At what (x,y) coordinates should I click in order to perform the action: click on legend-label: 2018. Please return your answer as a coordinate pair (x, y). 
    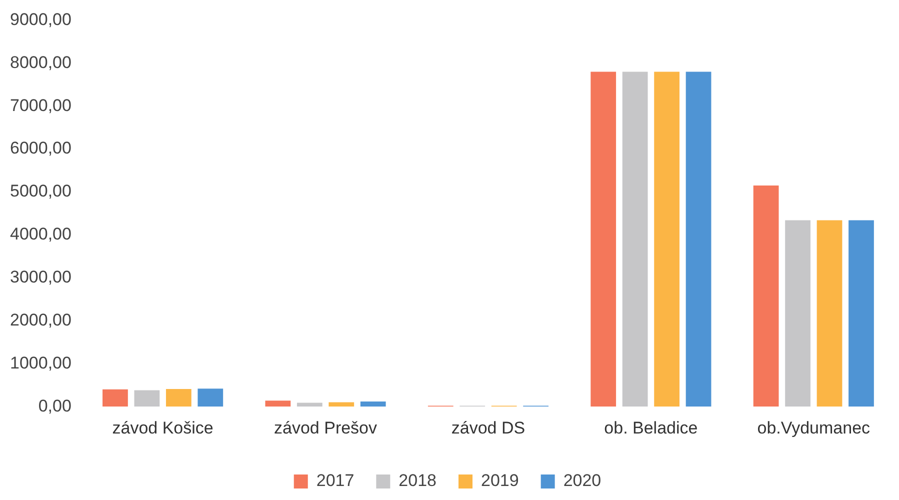
    Looking at the image, I should click on (417, 480).